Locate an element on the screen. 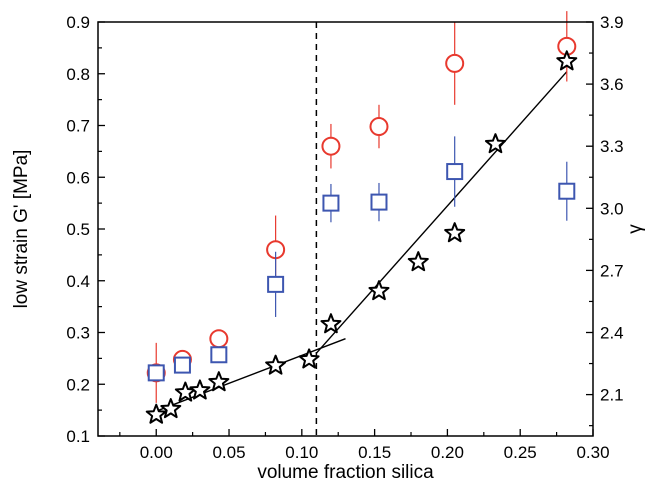 The image size is (652, 489). y2-tick-label: 3.6 is located at coordinates (612, 84).